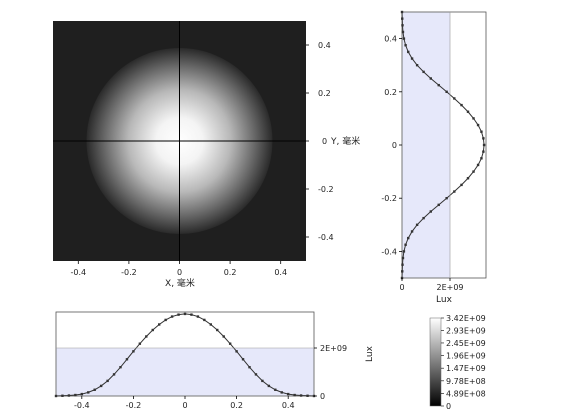  Describe the element at coordinates (129, 272) in the screenshot. I see `heatmap-x-tick-label: -0.2` at that location.